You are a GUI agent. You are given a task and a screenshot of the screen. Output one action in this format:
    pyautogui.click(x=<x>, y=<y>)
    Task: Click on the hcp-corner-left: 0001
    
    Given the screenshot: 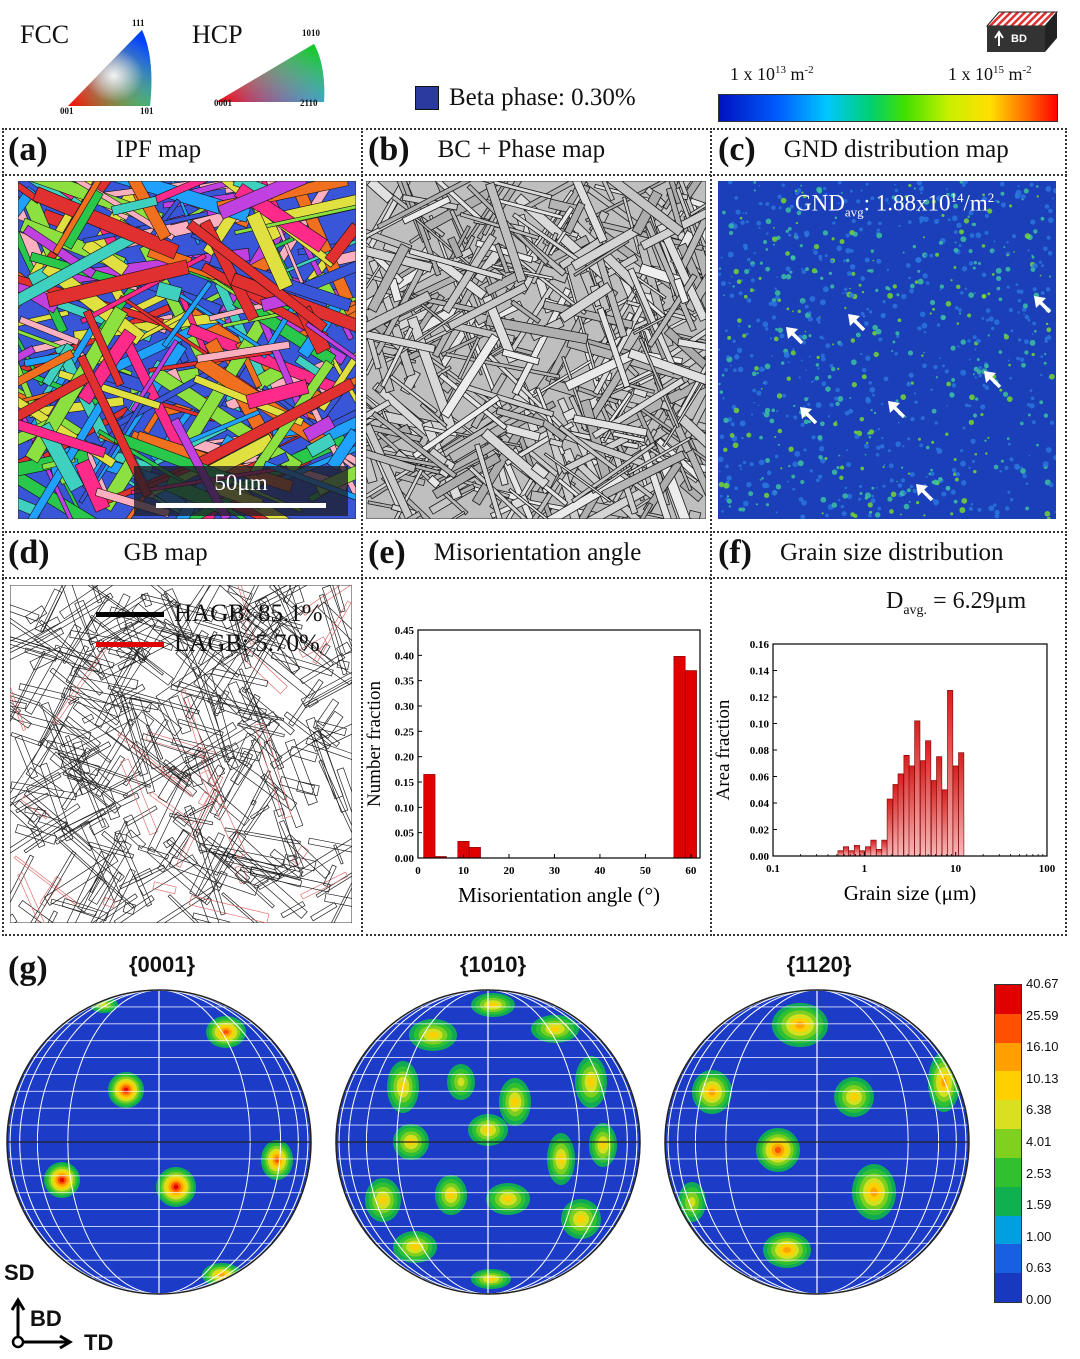 What is the action you would take?
    pyautogui.click(x=223, y=103)
    